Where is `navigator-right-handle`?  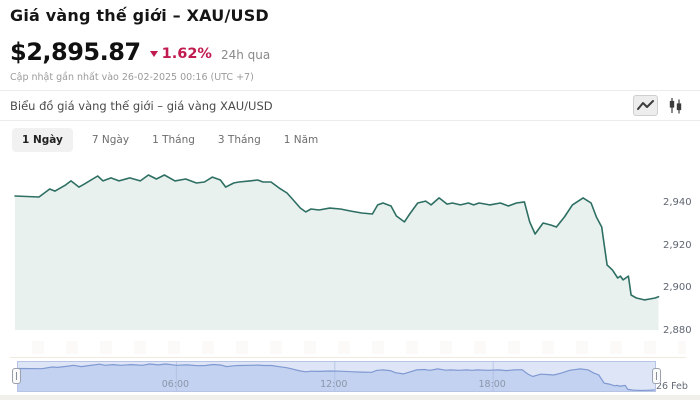 navigator-right-handle is located at coordinates (656, 376).